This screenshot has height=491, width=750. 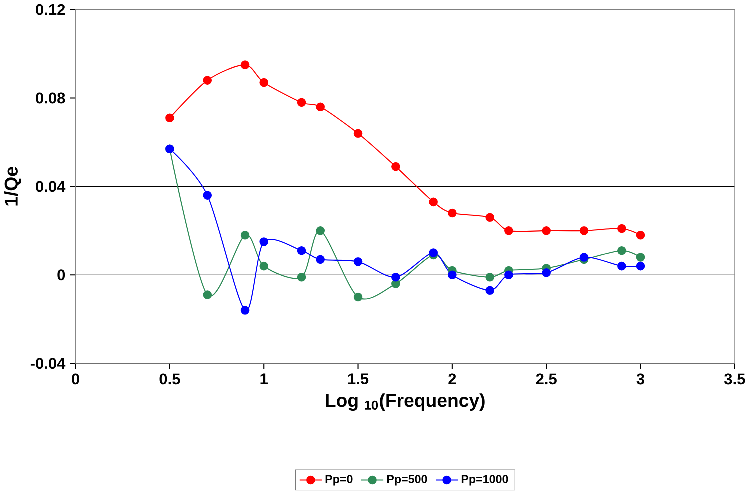 I want to click on y-axis-title: 1/Qe, so click(x=13, y=186).